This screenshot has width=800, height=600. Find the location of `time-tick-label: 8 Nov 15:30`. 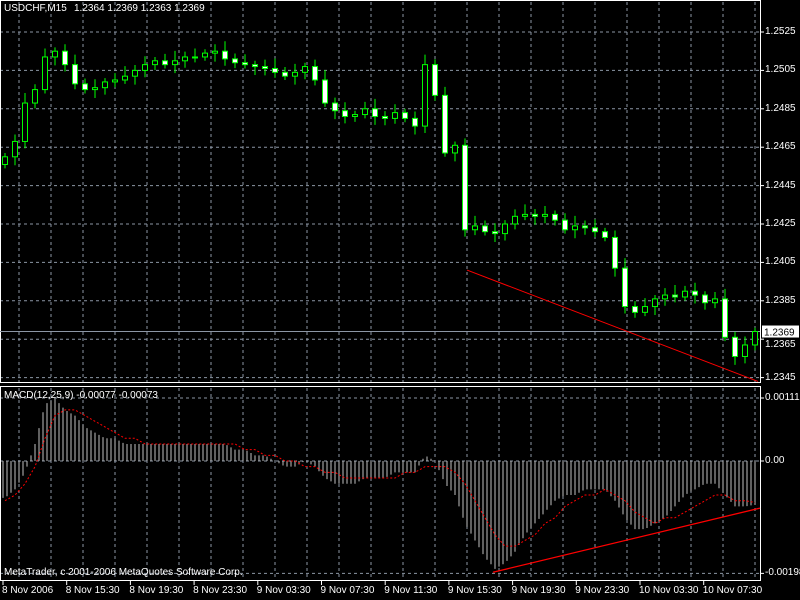

time-tick-label: 8 Nov 15:30 is located at coordinates (92, 590).